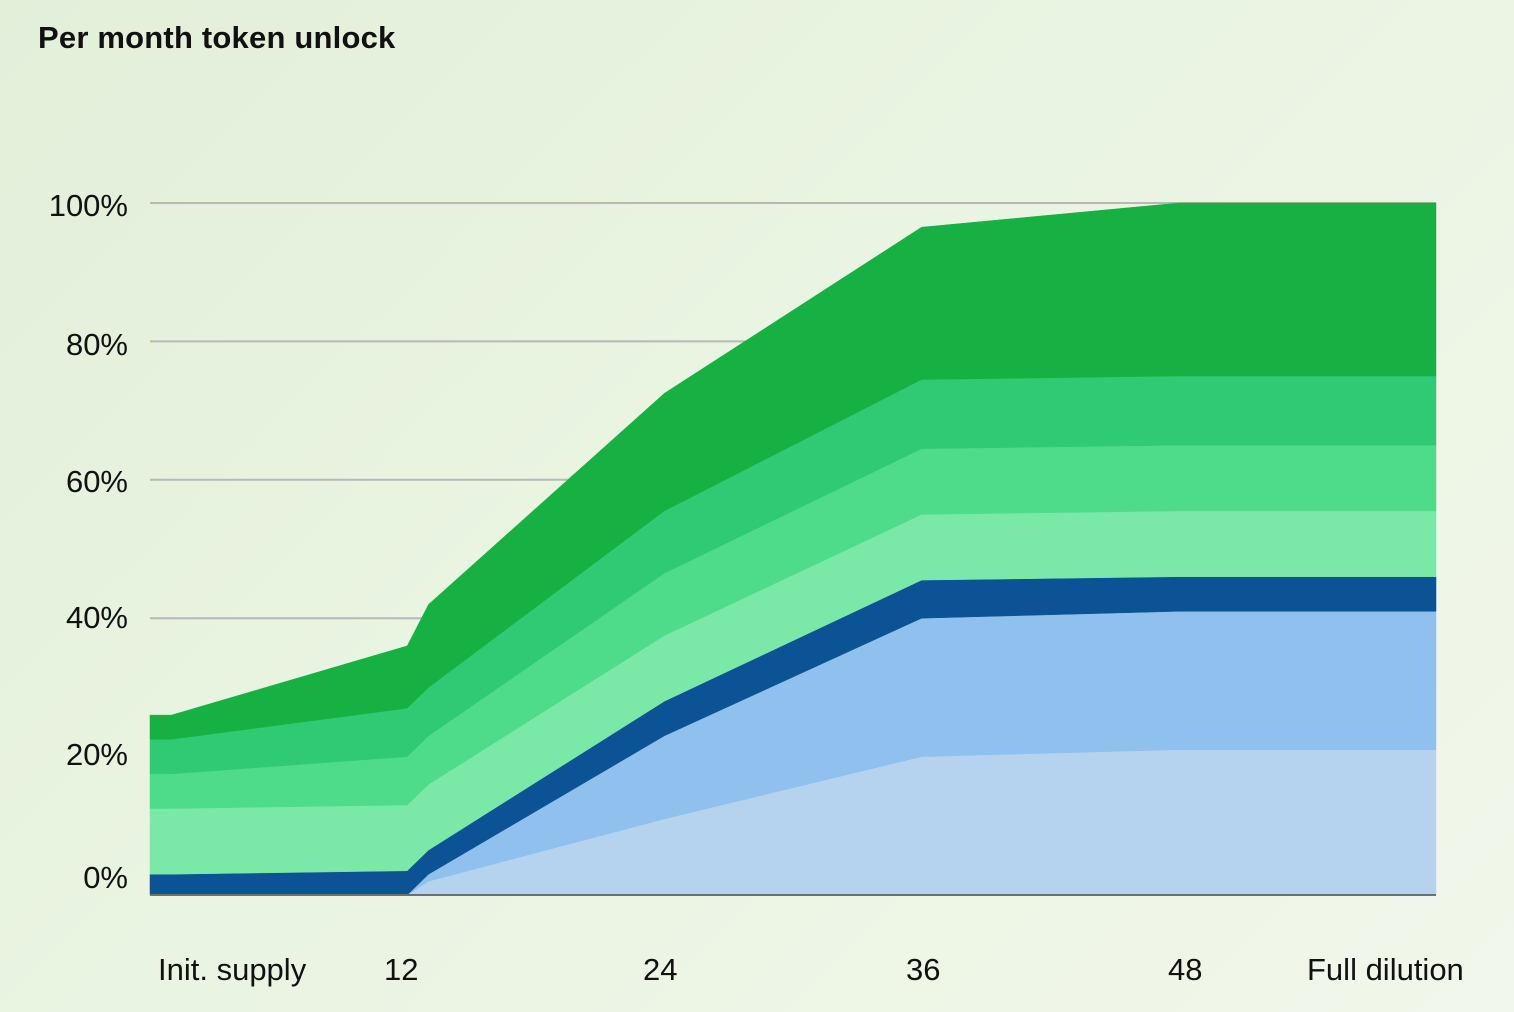 This screenshot has width=1514, height=1012. Describe the element at coordinates (1385, 969) in the screenshot. I see `x-tick-label: Full dilution` at that location.